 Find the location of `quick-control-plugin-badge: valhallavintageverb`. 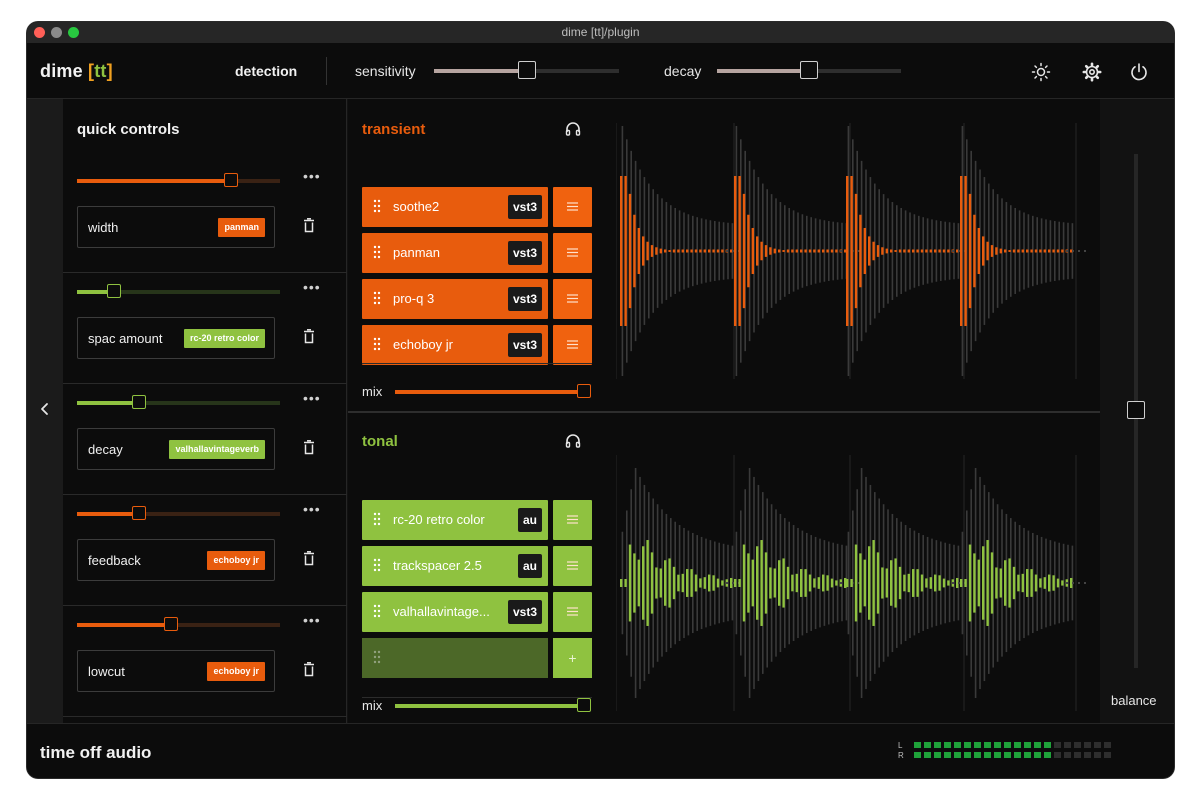

quick-control-plugin-badge: valhallavintageverb is located at coordinates (217, 449).